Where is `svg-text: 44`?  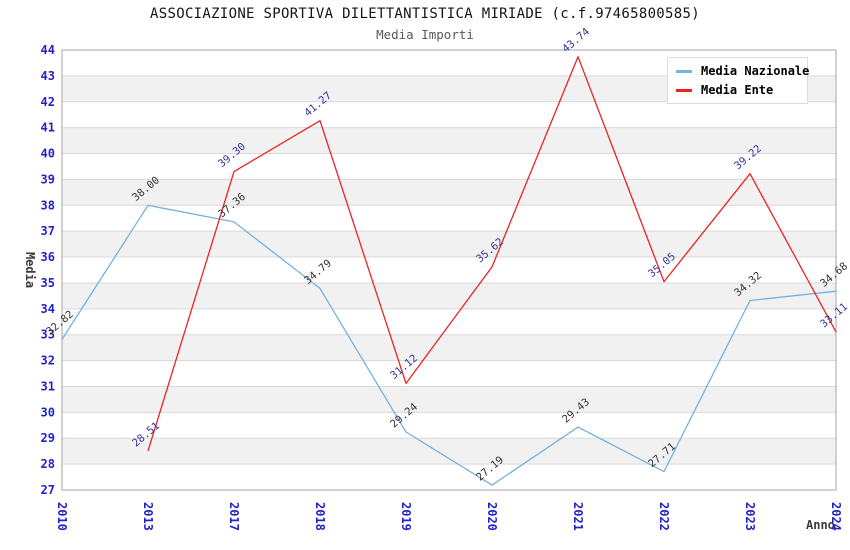
svg-text: 44 is located at coordinates (48, 50).